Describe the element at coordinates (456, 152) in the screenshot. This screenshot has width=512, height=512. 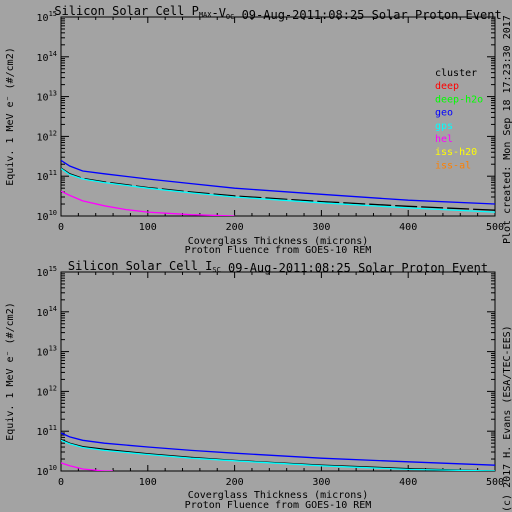
I see `legend-item-iss-h20: iss-h20` at that location.